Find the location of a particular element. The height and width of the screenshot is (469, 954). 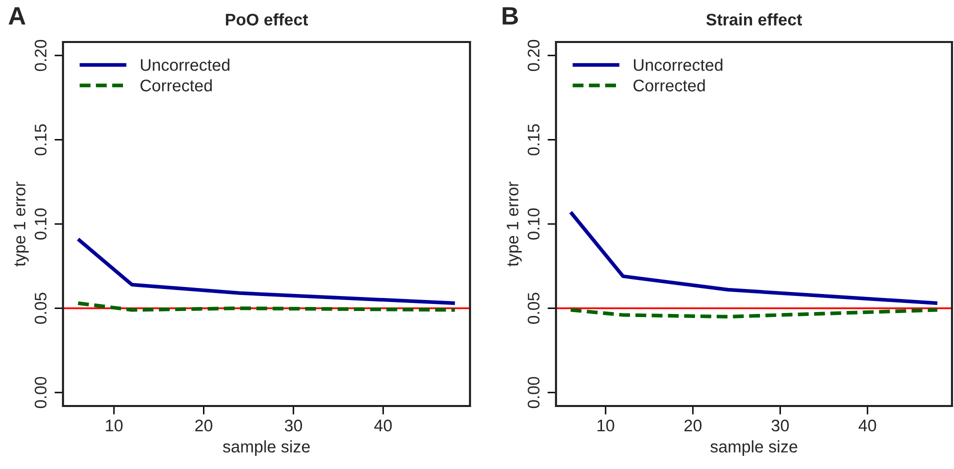

chart-title: PoO effect is located at coordinates (267, 19).